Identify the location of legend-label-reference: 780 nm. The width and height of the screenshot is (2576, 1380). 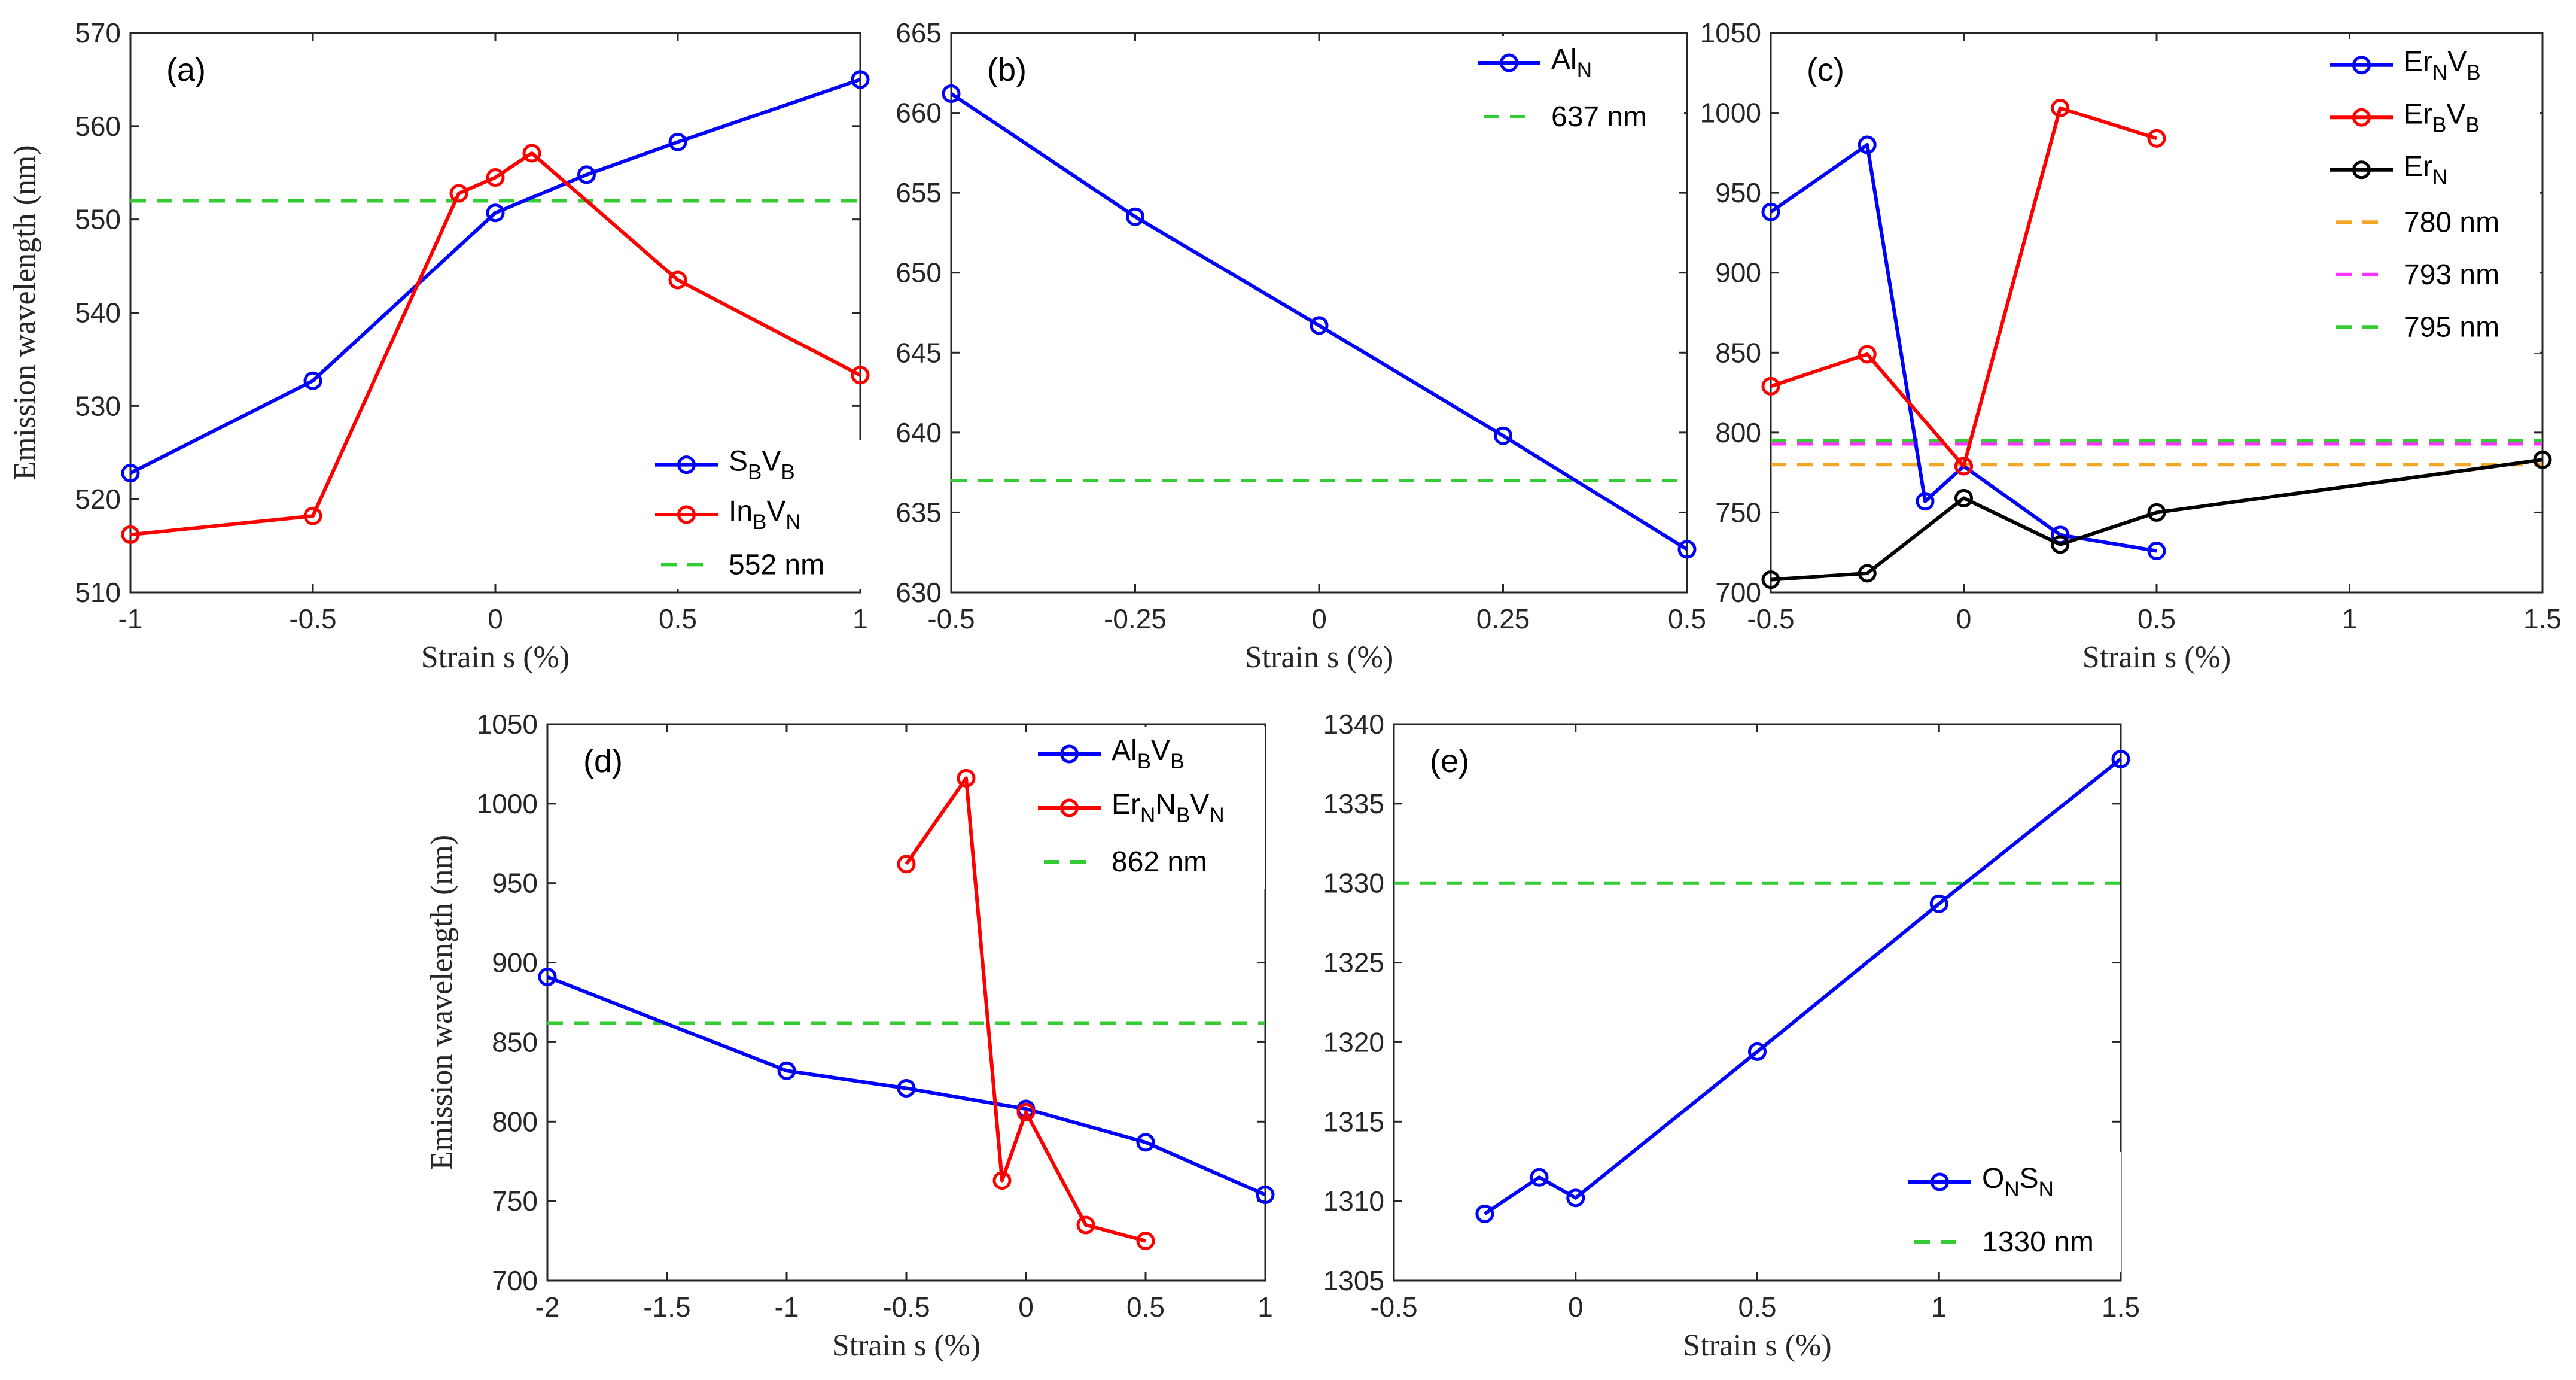
(2451, 222).